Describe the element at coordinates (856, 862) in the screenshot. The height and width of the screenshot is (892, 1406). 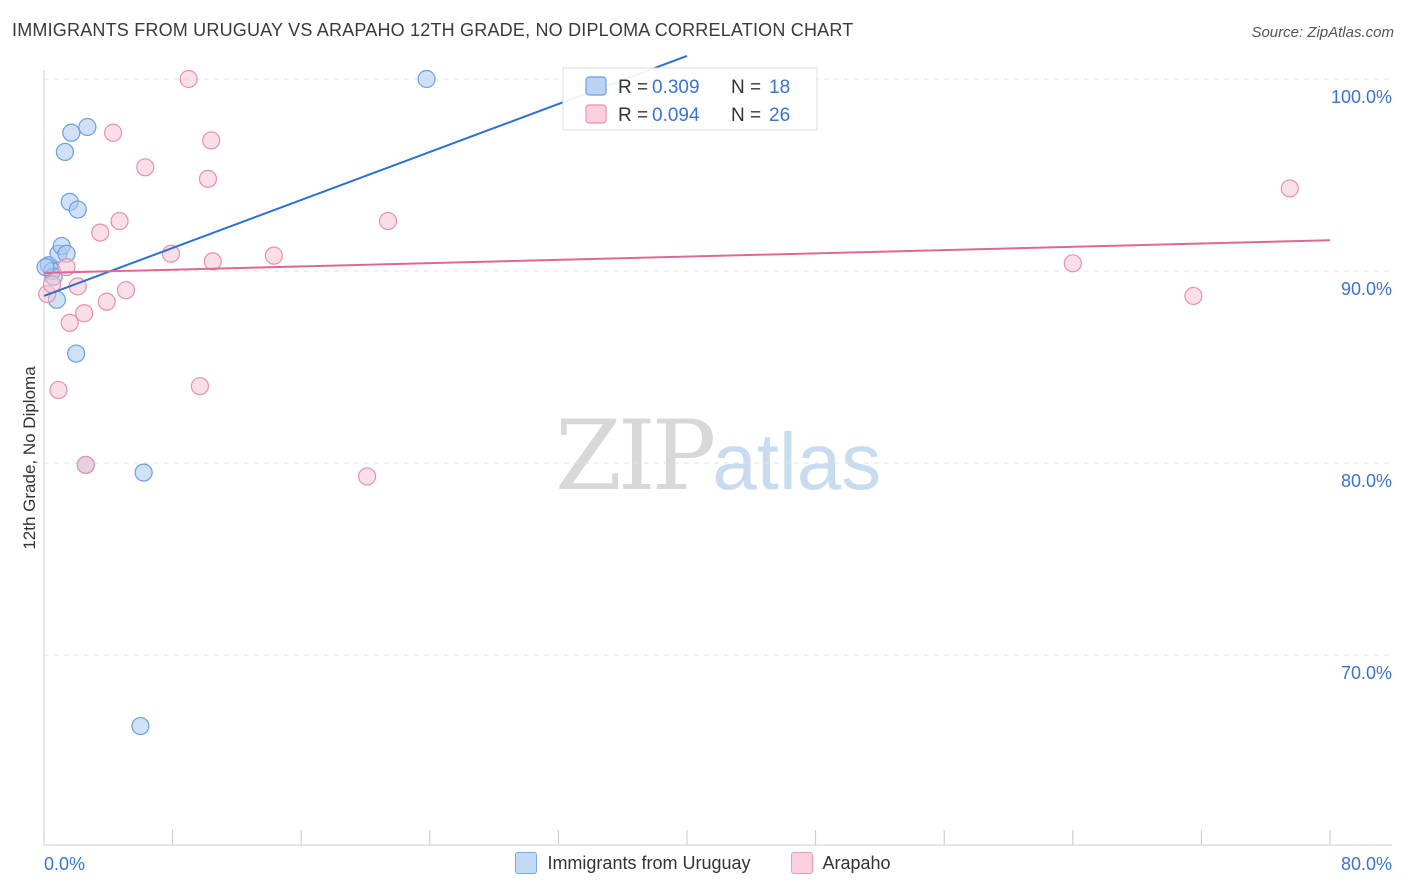
I see `bottom-legend-label-arapaho: Arapaho` at that location.